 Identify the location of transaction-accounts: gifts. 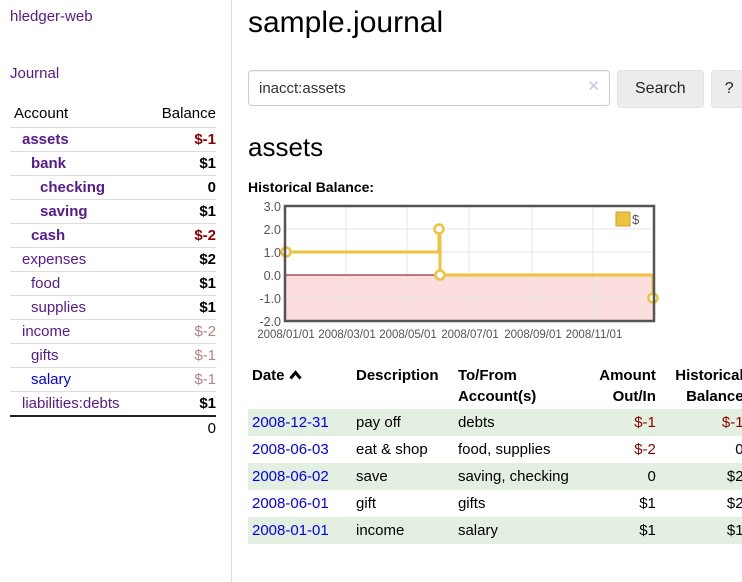
(471, 503).